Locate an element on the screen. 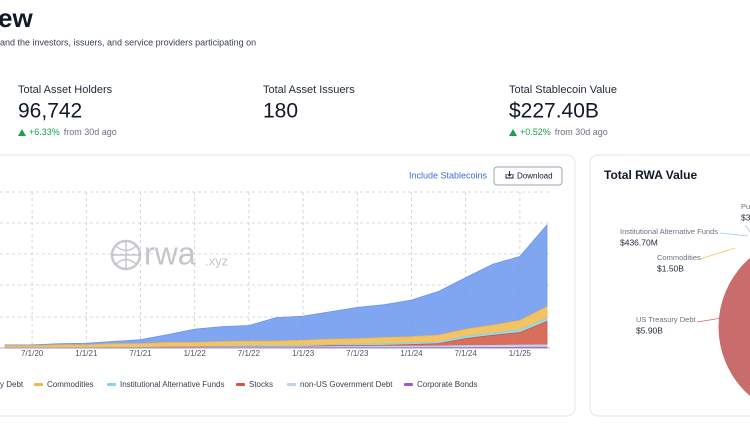  legend-label: Commodities is located at coordinates (70, 384).